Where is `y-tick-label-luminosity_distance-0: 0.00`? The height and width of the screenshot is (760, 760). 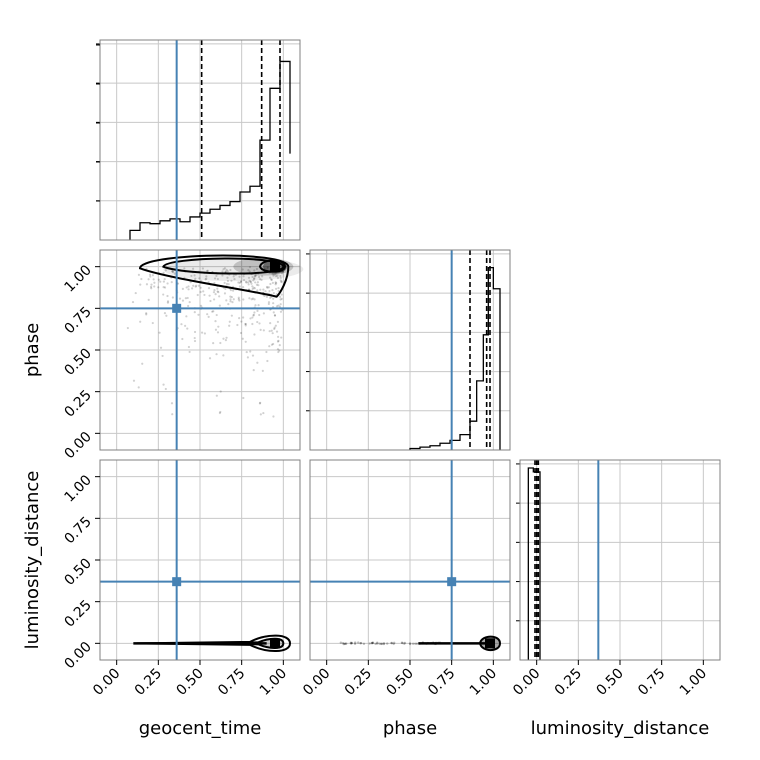 y-tick-label-luminosity_distance-0: 0.00 is located at coordinates (77, 655).